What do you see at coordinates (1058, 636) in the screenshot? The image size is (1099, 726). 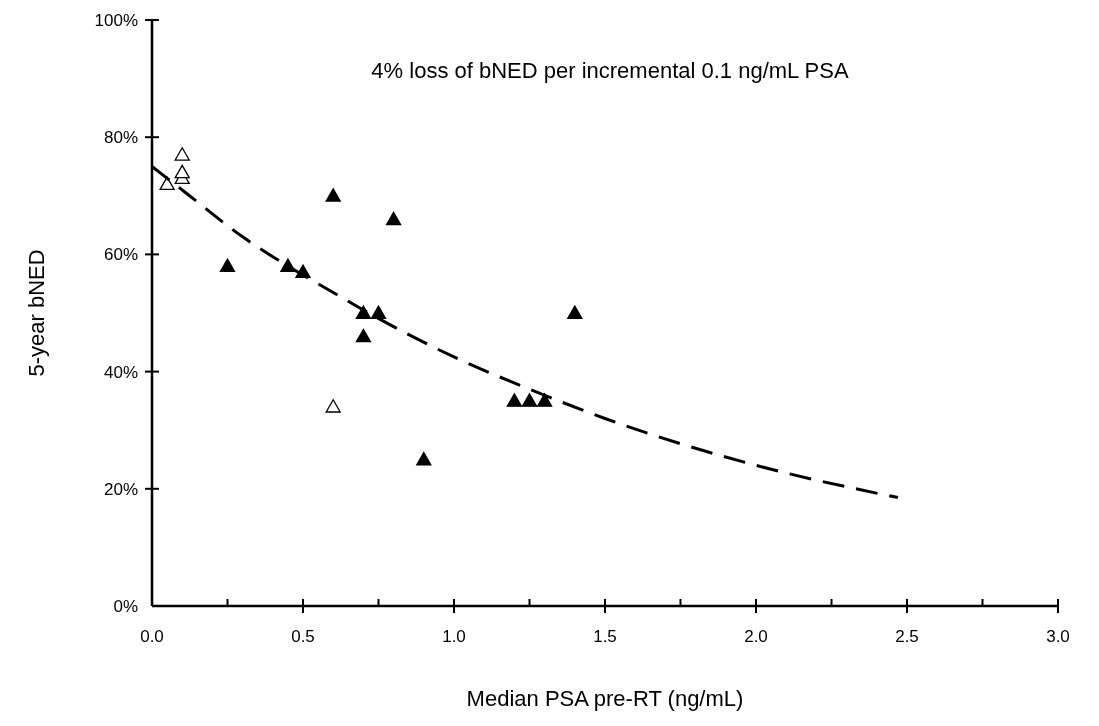 I see `x-tick-label: 3.0` at bounding box center [1058, 636].